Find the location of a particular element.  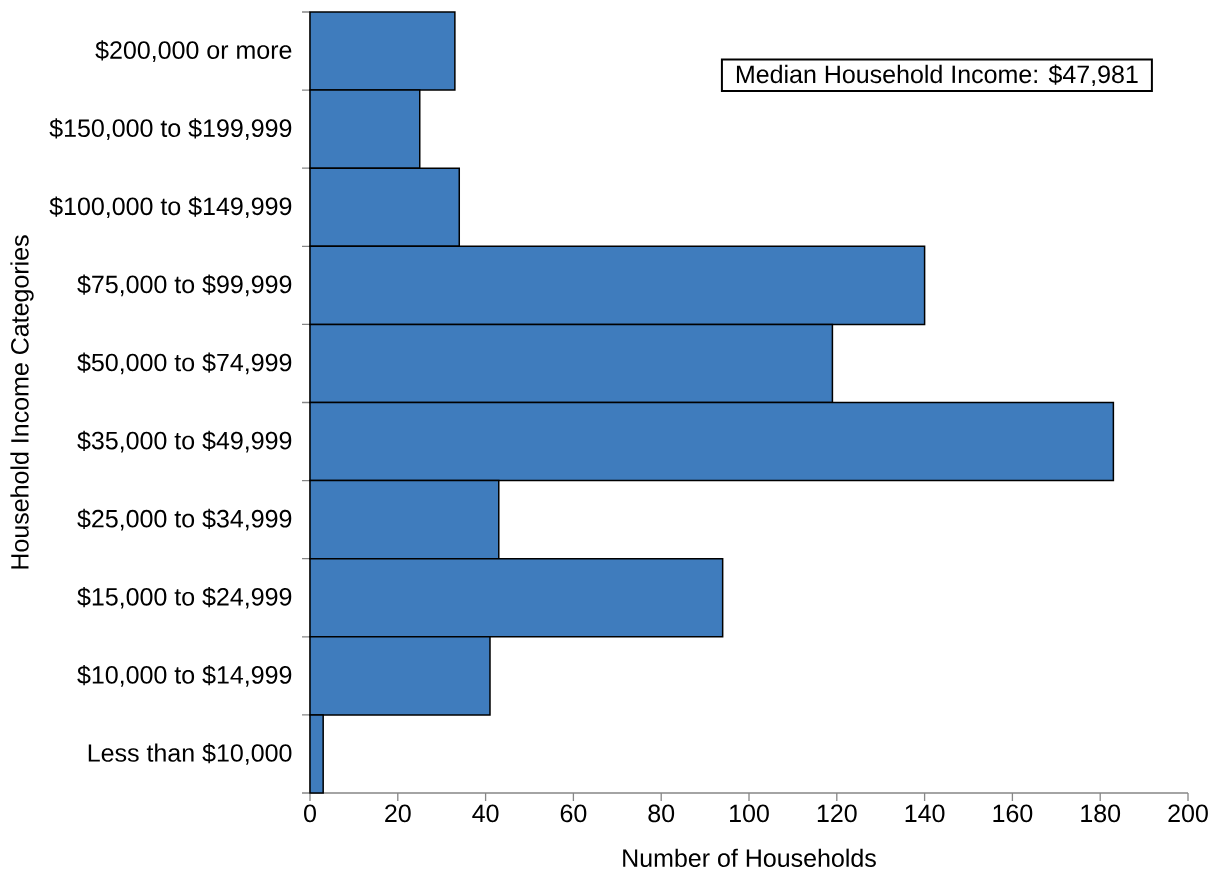

x-tick-label: 20 is located at coordinates (398, 813).